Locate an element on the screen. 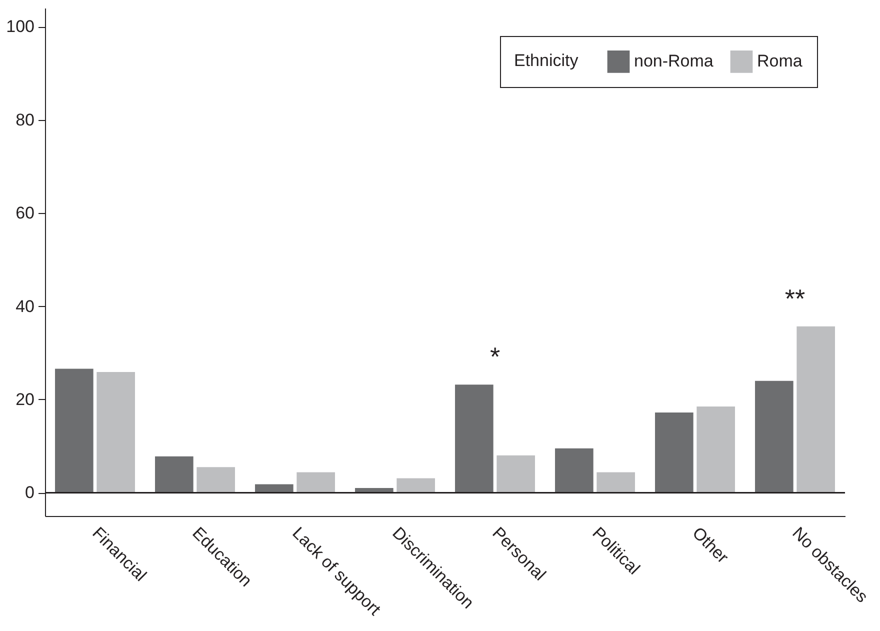 This screenshot has height=631, width=880. legend-label: Roma is located at coordinates (780, 61).